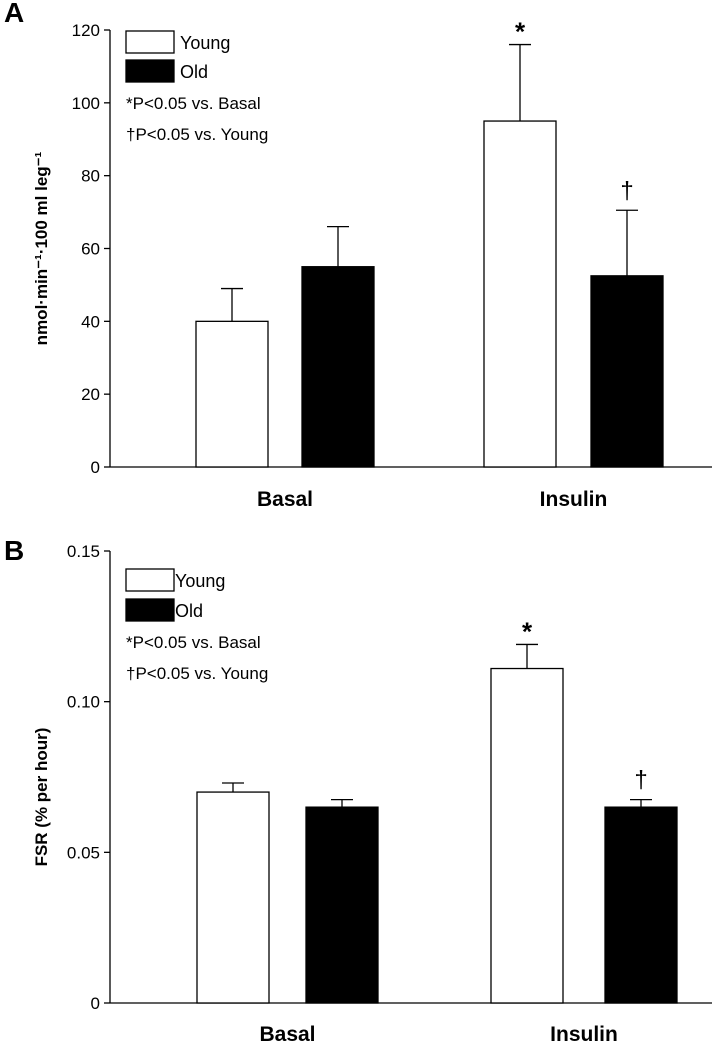 This screenshot has height=1048, width=712. Describe the element at coordinates (41, 248) in the screenshot. I see `y-axis-label: nmol·min⁻¹·100 ml leg⁻¹` at that location.